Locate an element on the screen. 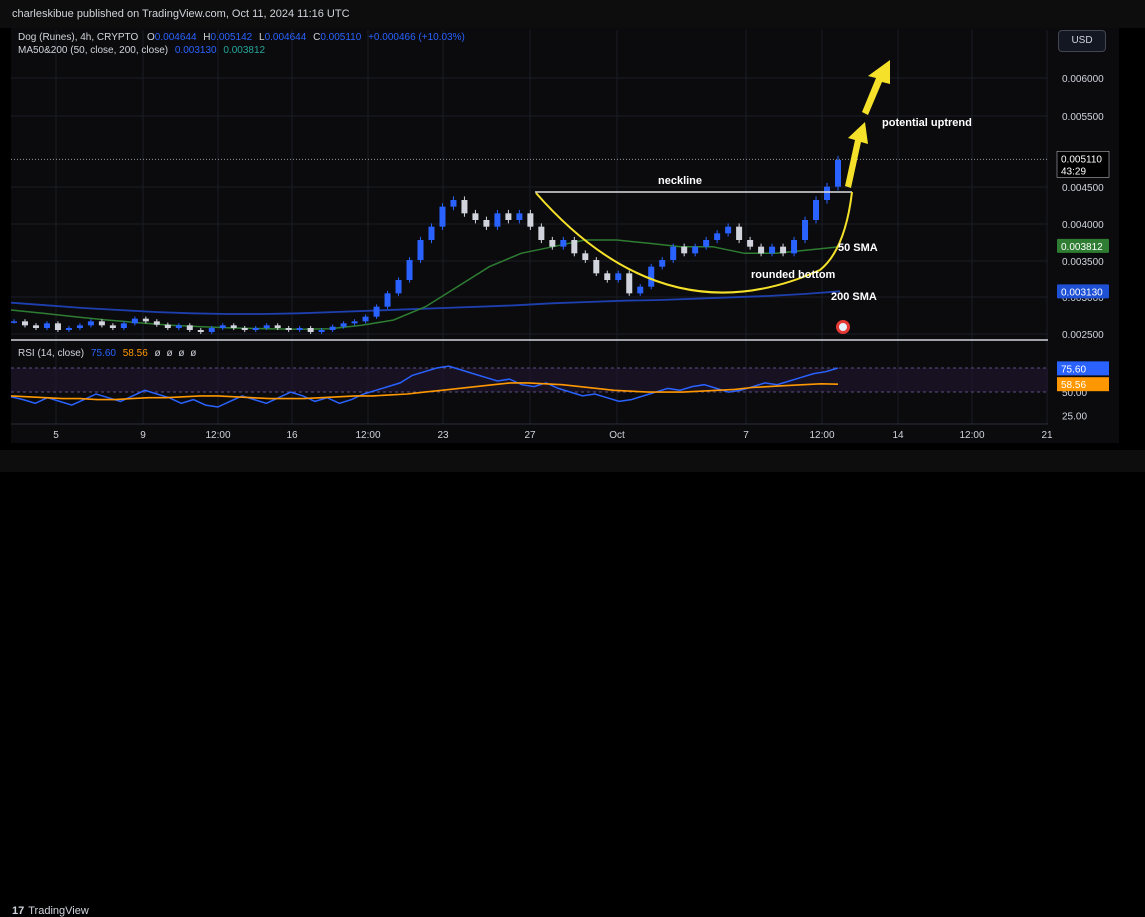 The image size is (1145, 917). rsi-value: 75.60 is located at coordinates (103, 353).